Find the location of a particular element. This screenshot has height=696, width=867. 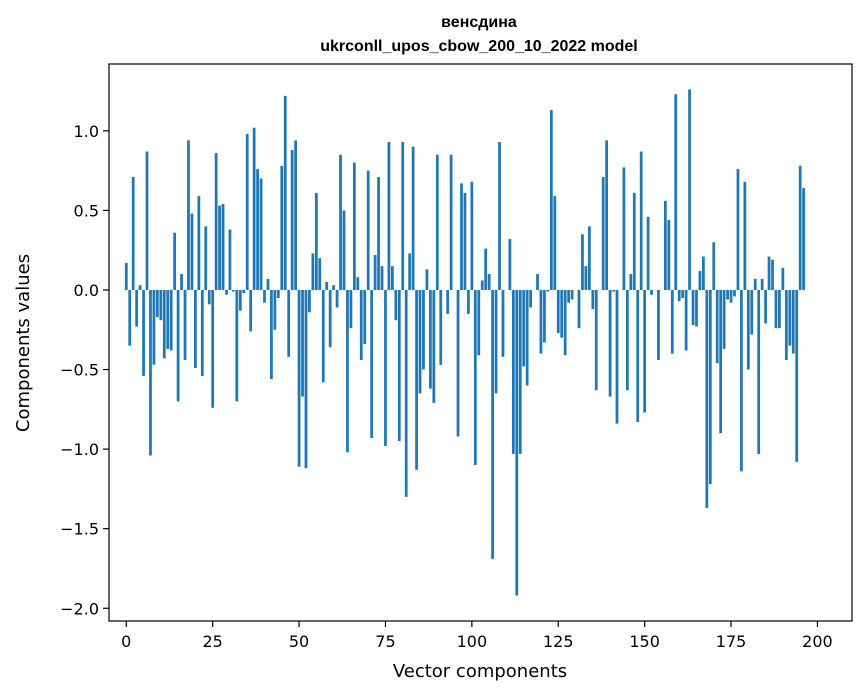

x-tick-label: 125 is located at coordinates (558, 641).